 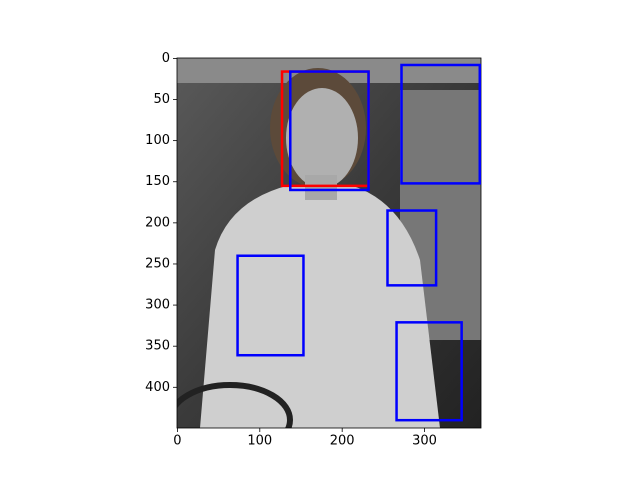 What do you see at coordinates (322, 138) in the screenshot?
I see `photo-face` at bounding box center [322, 138].